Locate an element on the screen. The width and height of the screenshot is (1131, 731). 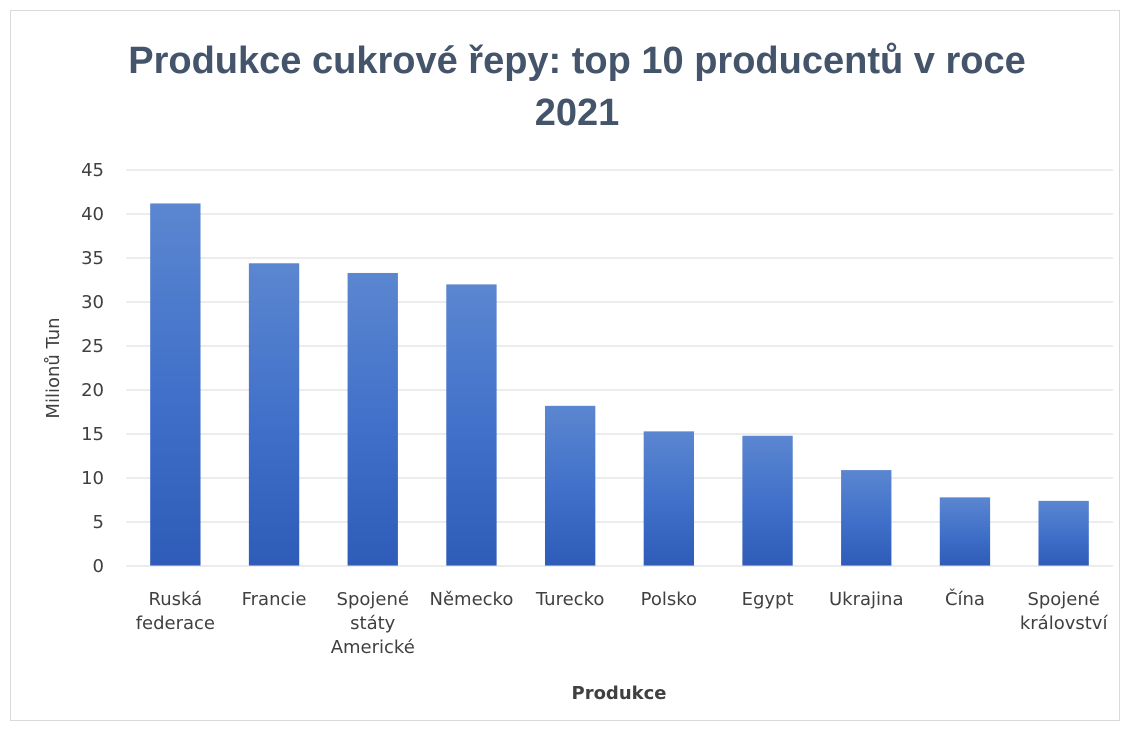
y-tick-label: 5 is located at coordinates (98, 522).